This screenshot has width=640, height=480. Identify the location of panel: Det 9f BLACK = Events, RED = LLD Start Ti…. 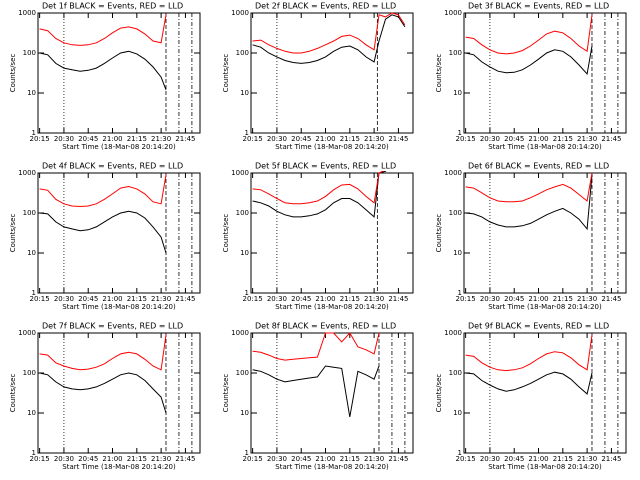
(531, 396).